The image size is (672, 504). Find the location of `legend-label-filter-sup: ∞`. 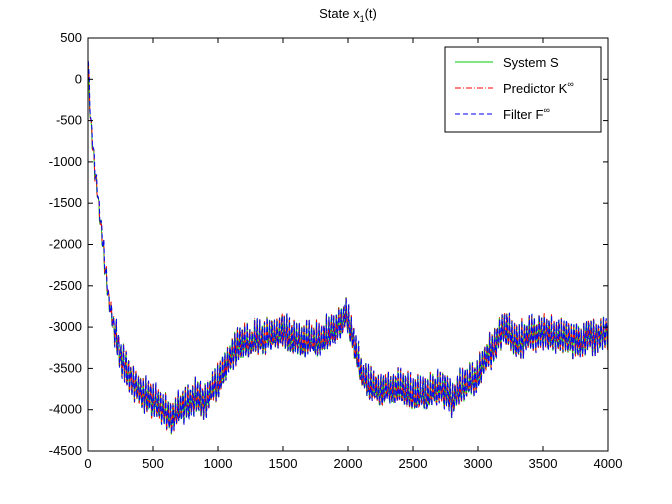

legend-label-filter-sup: ∞ is located at coordinates (546, 110).